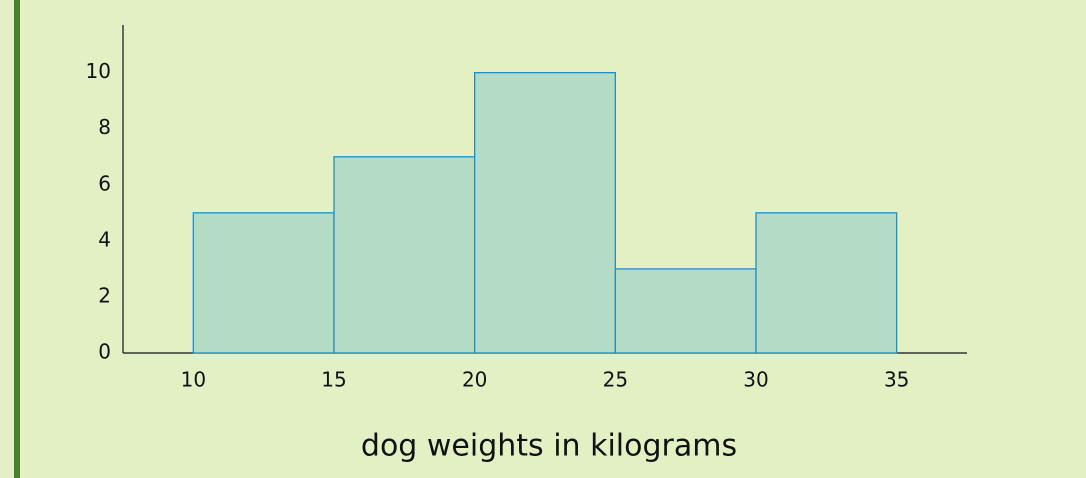 The image size is (1086, 478). Describe the element at coordinates (333, 380) in the screenshot. I see `x-tick-label: 15` at that location.